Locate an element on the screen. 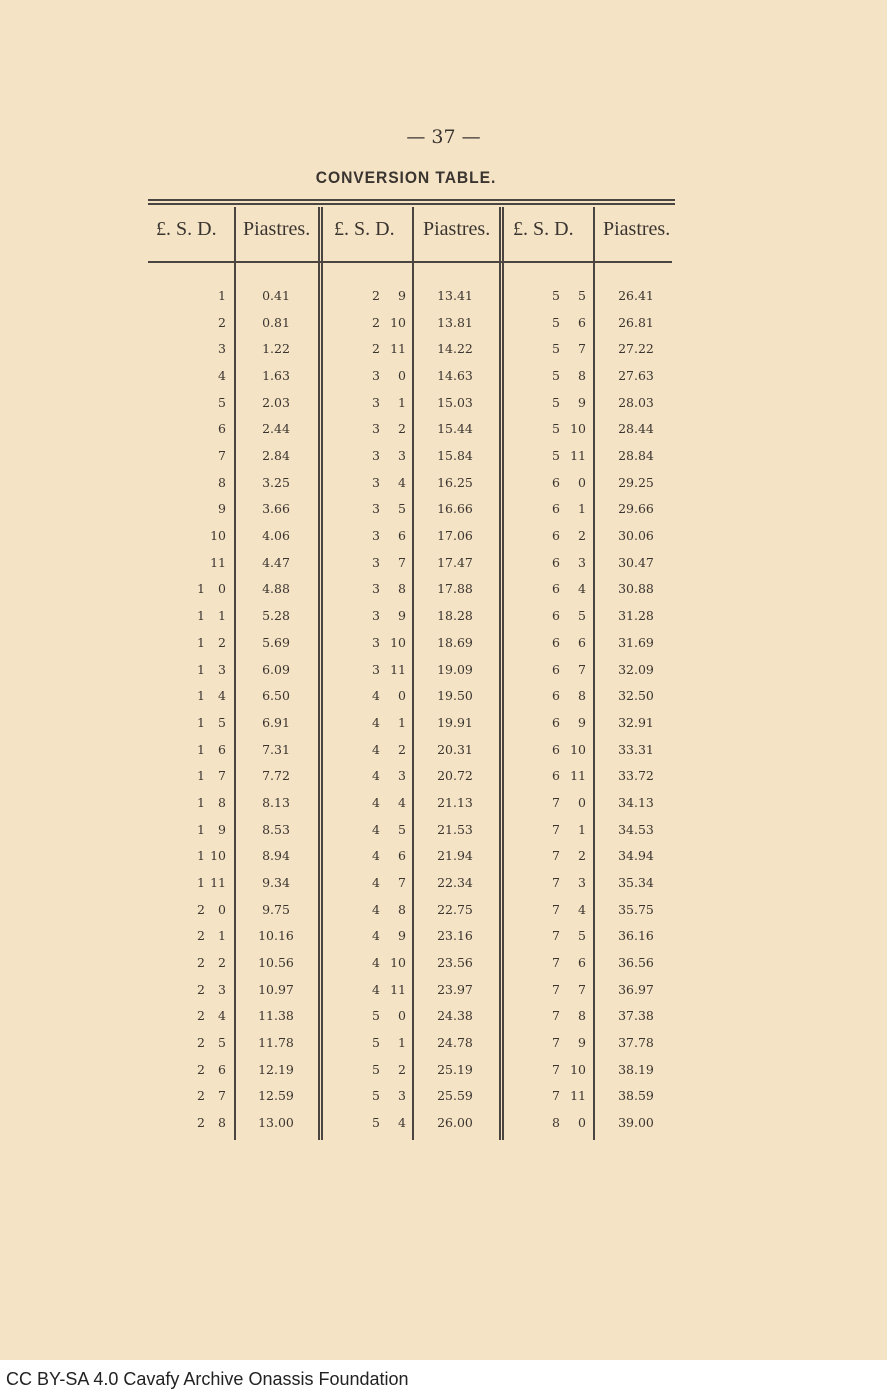  piastres-cell: 6.91 is located at coordinates (276, 722).